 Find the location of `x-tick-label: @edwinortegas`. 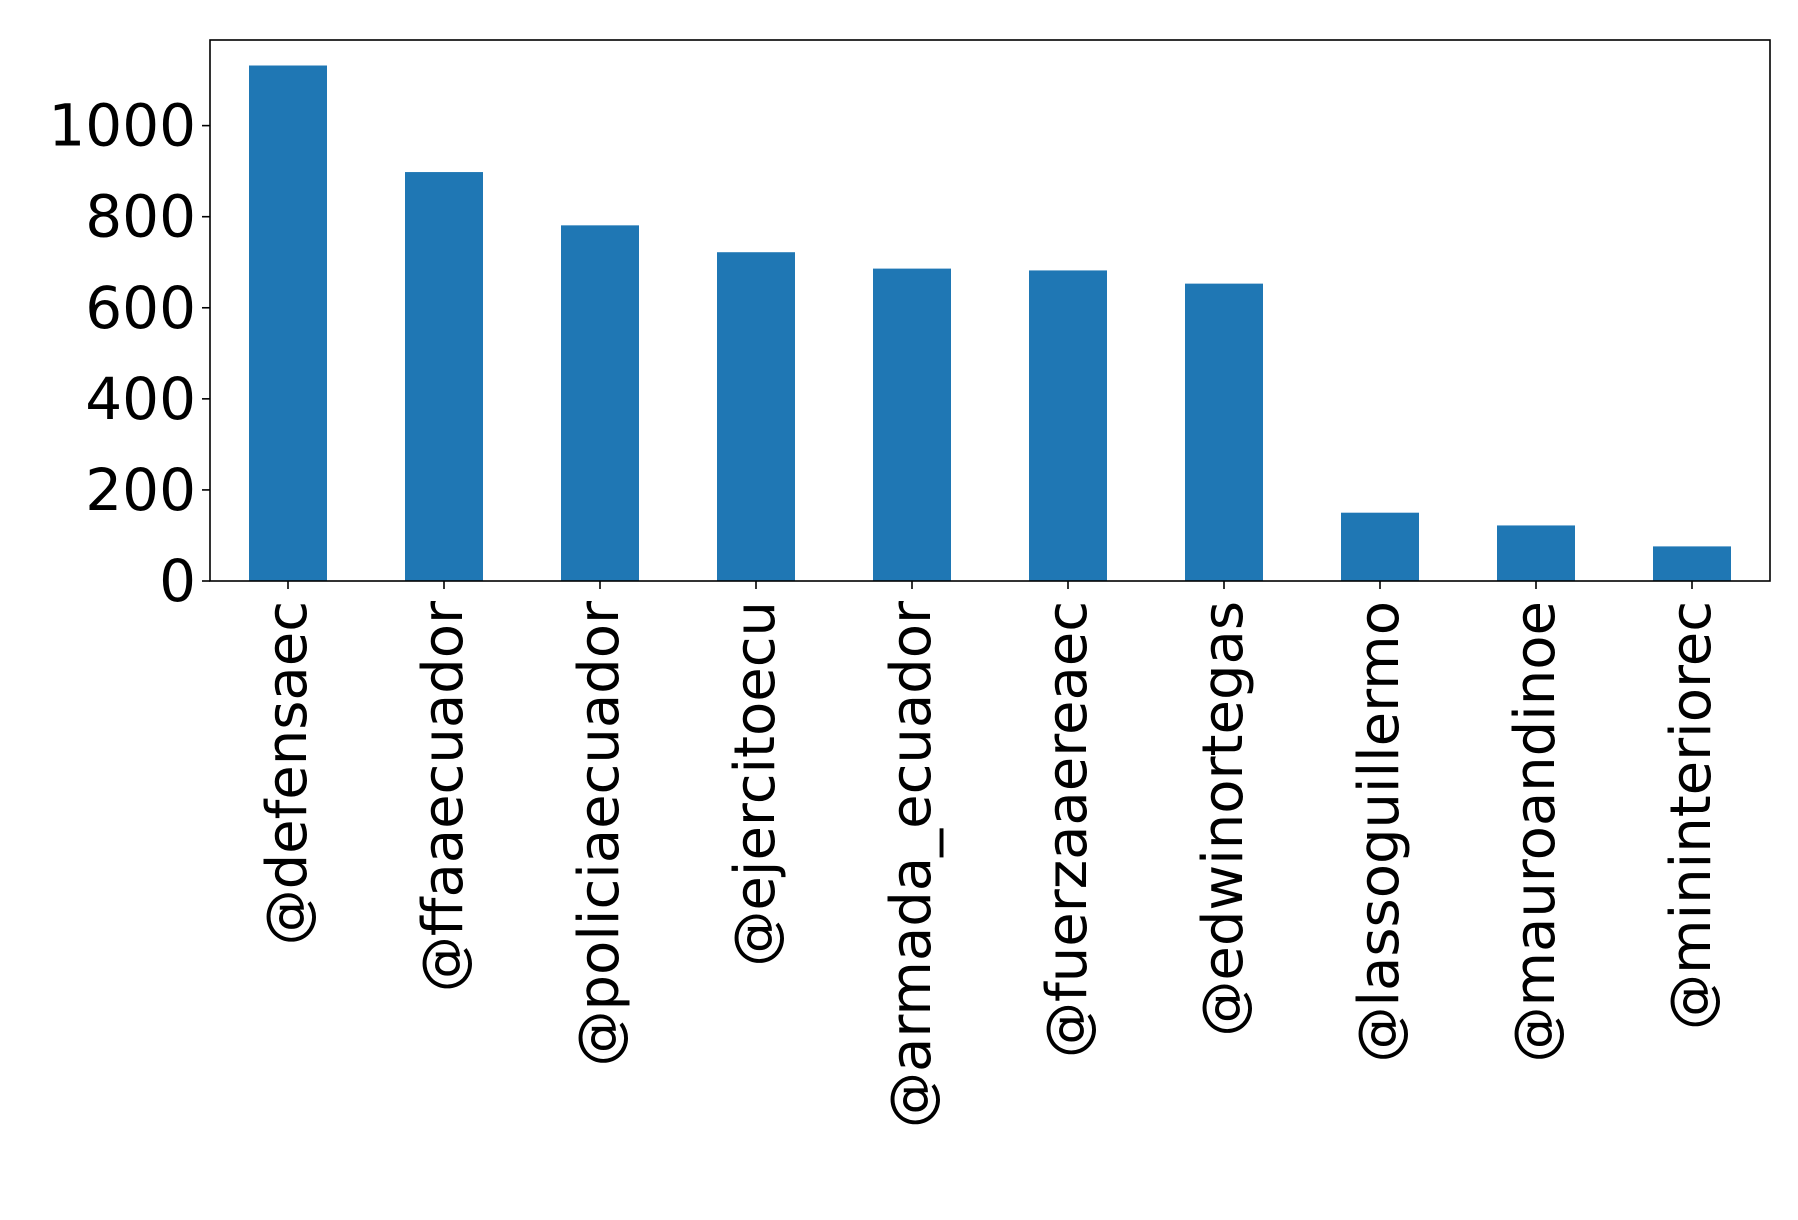

x-tick-label: @edwinortegas is located at coordinates (1223, 819).